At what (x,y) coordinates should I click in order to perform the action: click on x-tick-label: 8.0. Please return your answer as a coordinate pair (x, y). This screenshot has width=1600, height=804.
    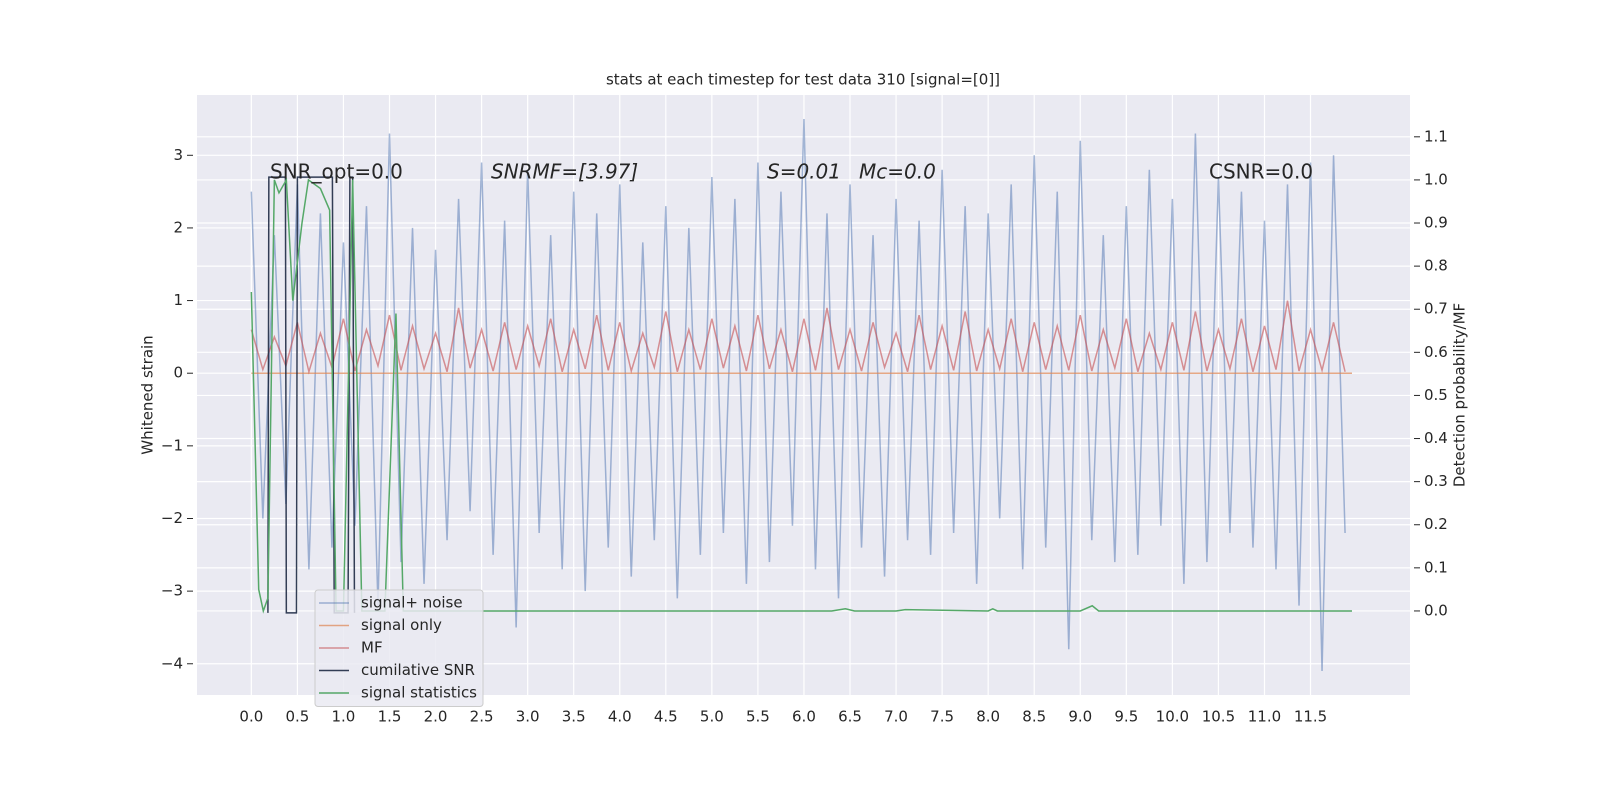
    Looking at the image, I should click on (988, 717).